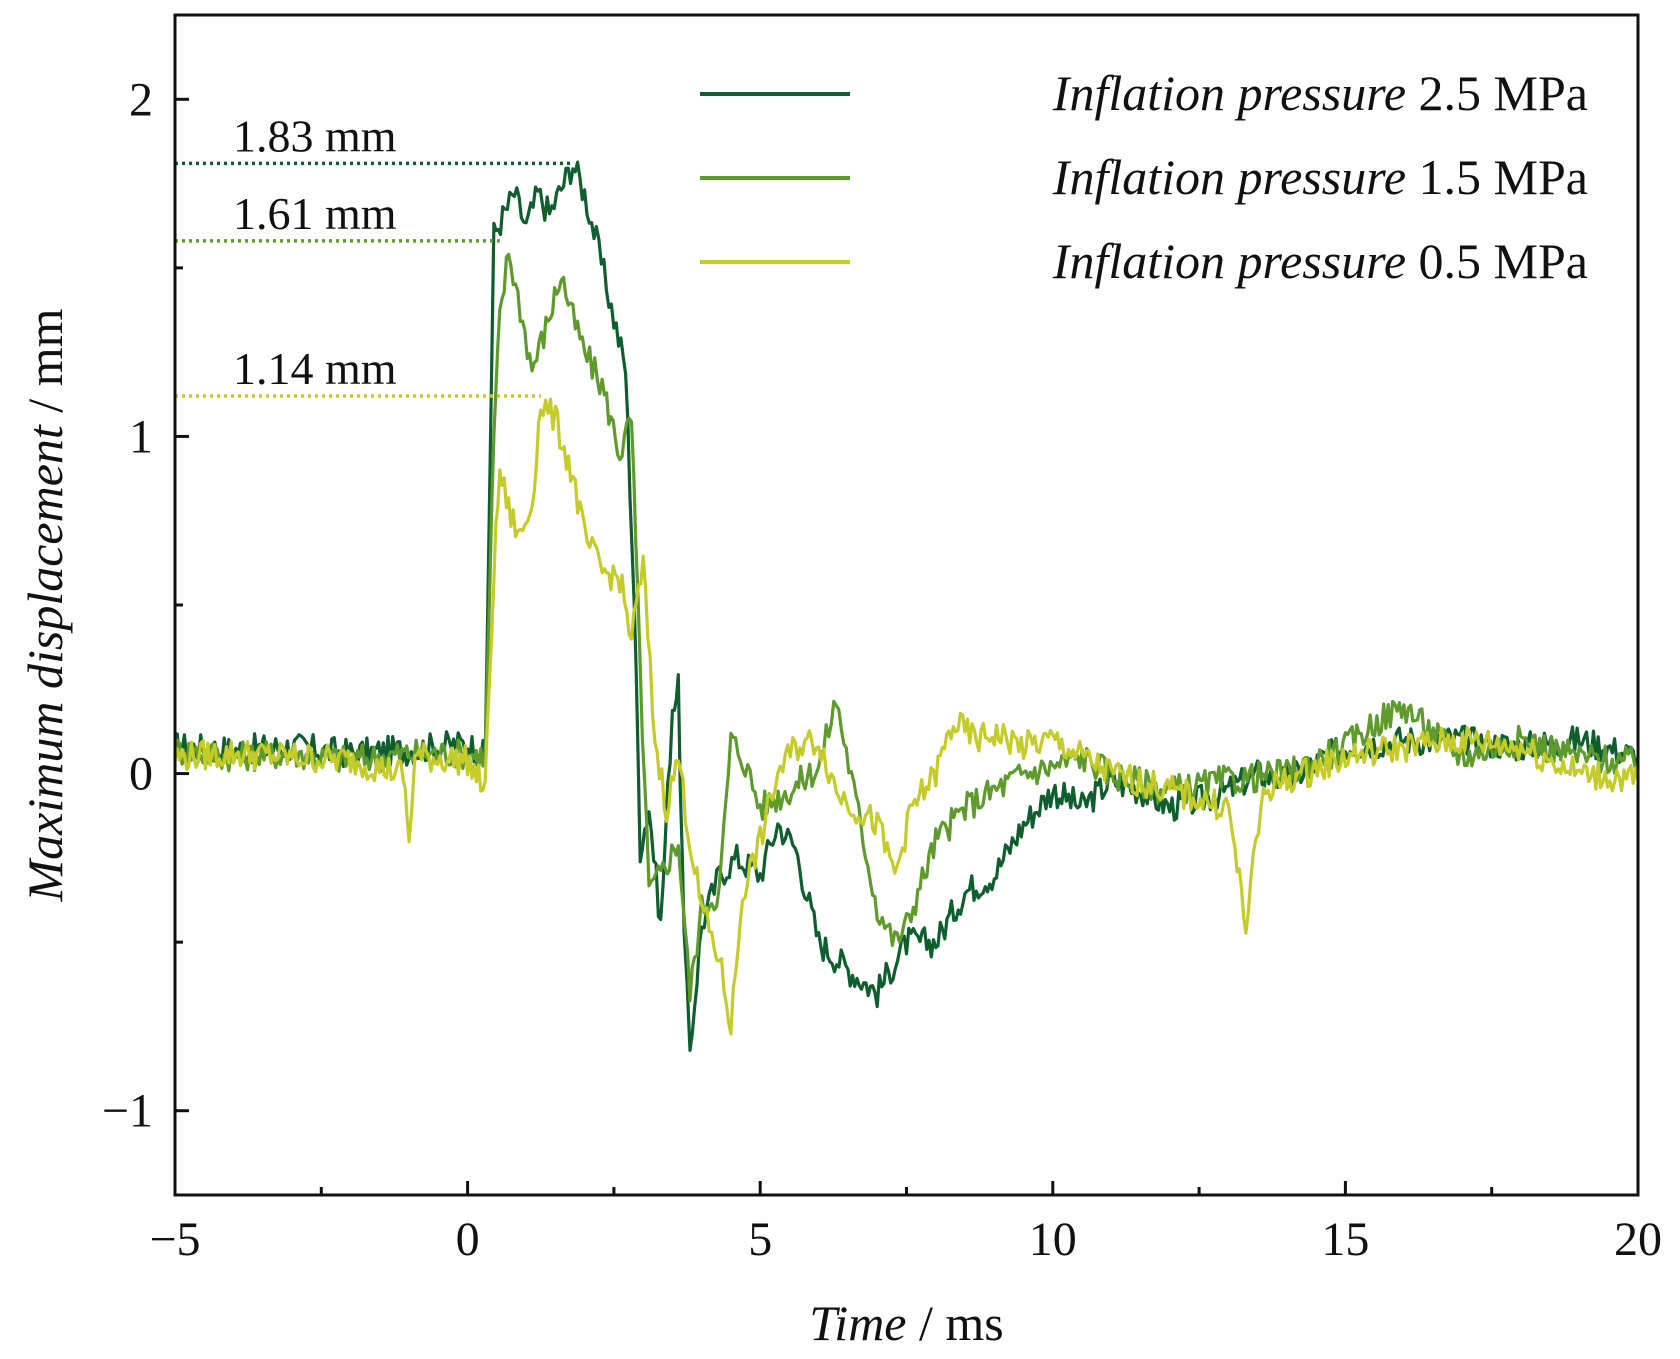 This screenshot has width=1680, height=1359. What do you see at coordinates (1345, 1239) in the screenshot?
I see `x-tick-label: 15` at bounding box center [1345, 1239].